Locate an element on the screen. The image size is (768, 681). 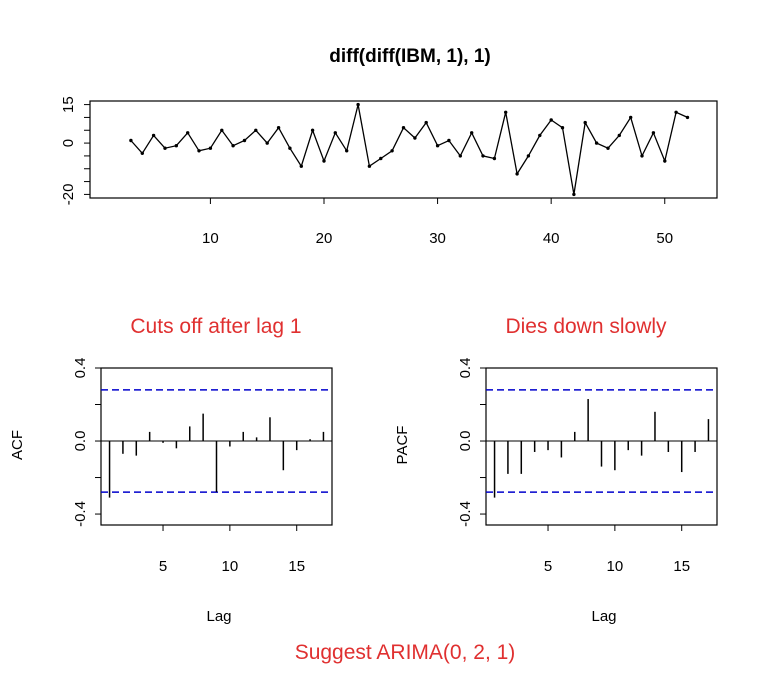
acf-y-axis-label: ACF is located at coordinates (17, 445).